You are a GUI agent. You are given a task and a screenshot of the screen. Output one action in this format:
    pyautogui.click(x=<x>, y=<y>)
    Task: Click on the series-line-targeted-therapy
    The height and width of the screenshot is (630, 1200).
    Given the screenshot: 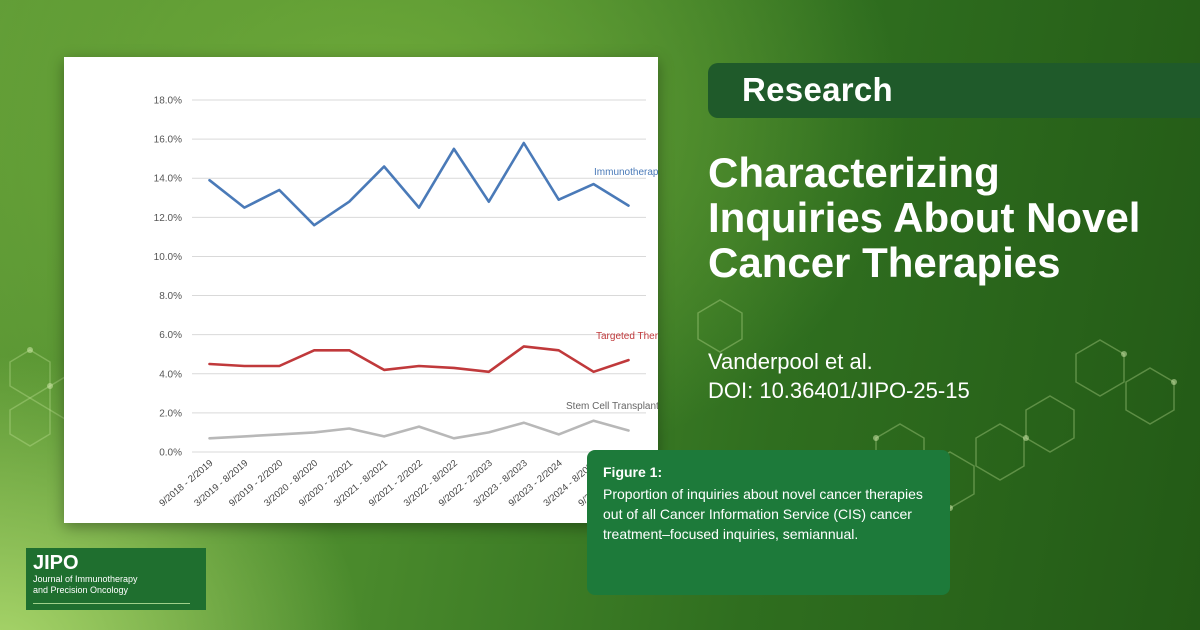 What is the action you would take?
    pyautogui.click(x=419, y=359)
    